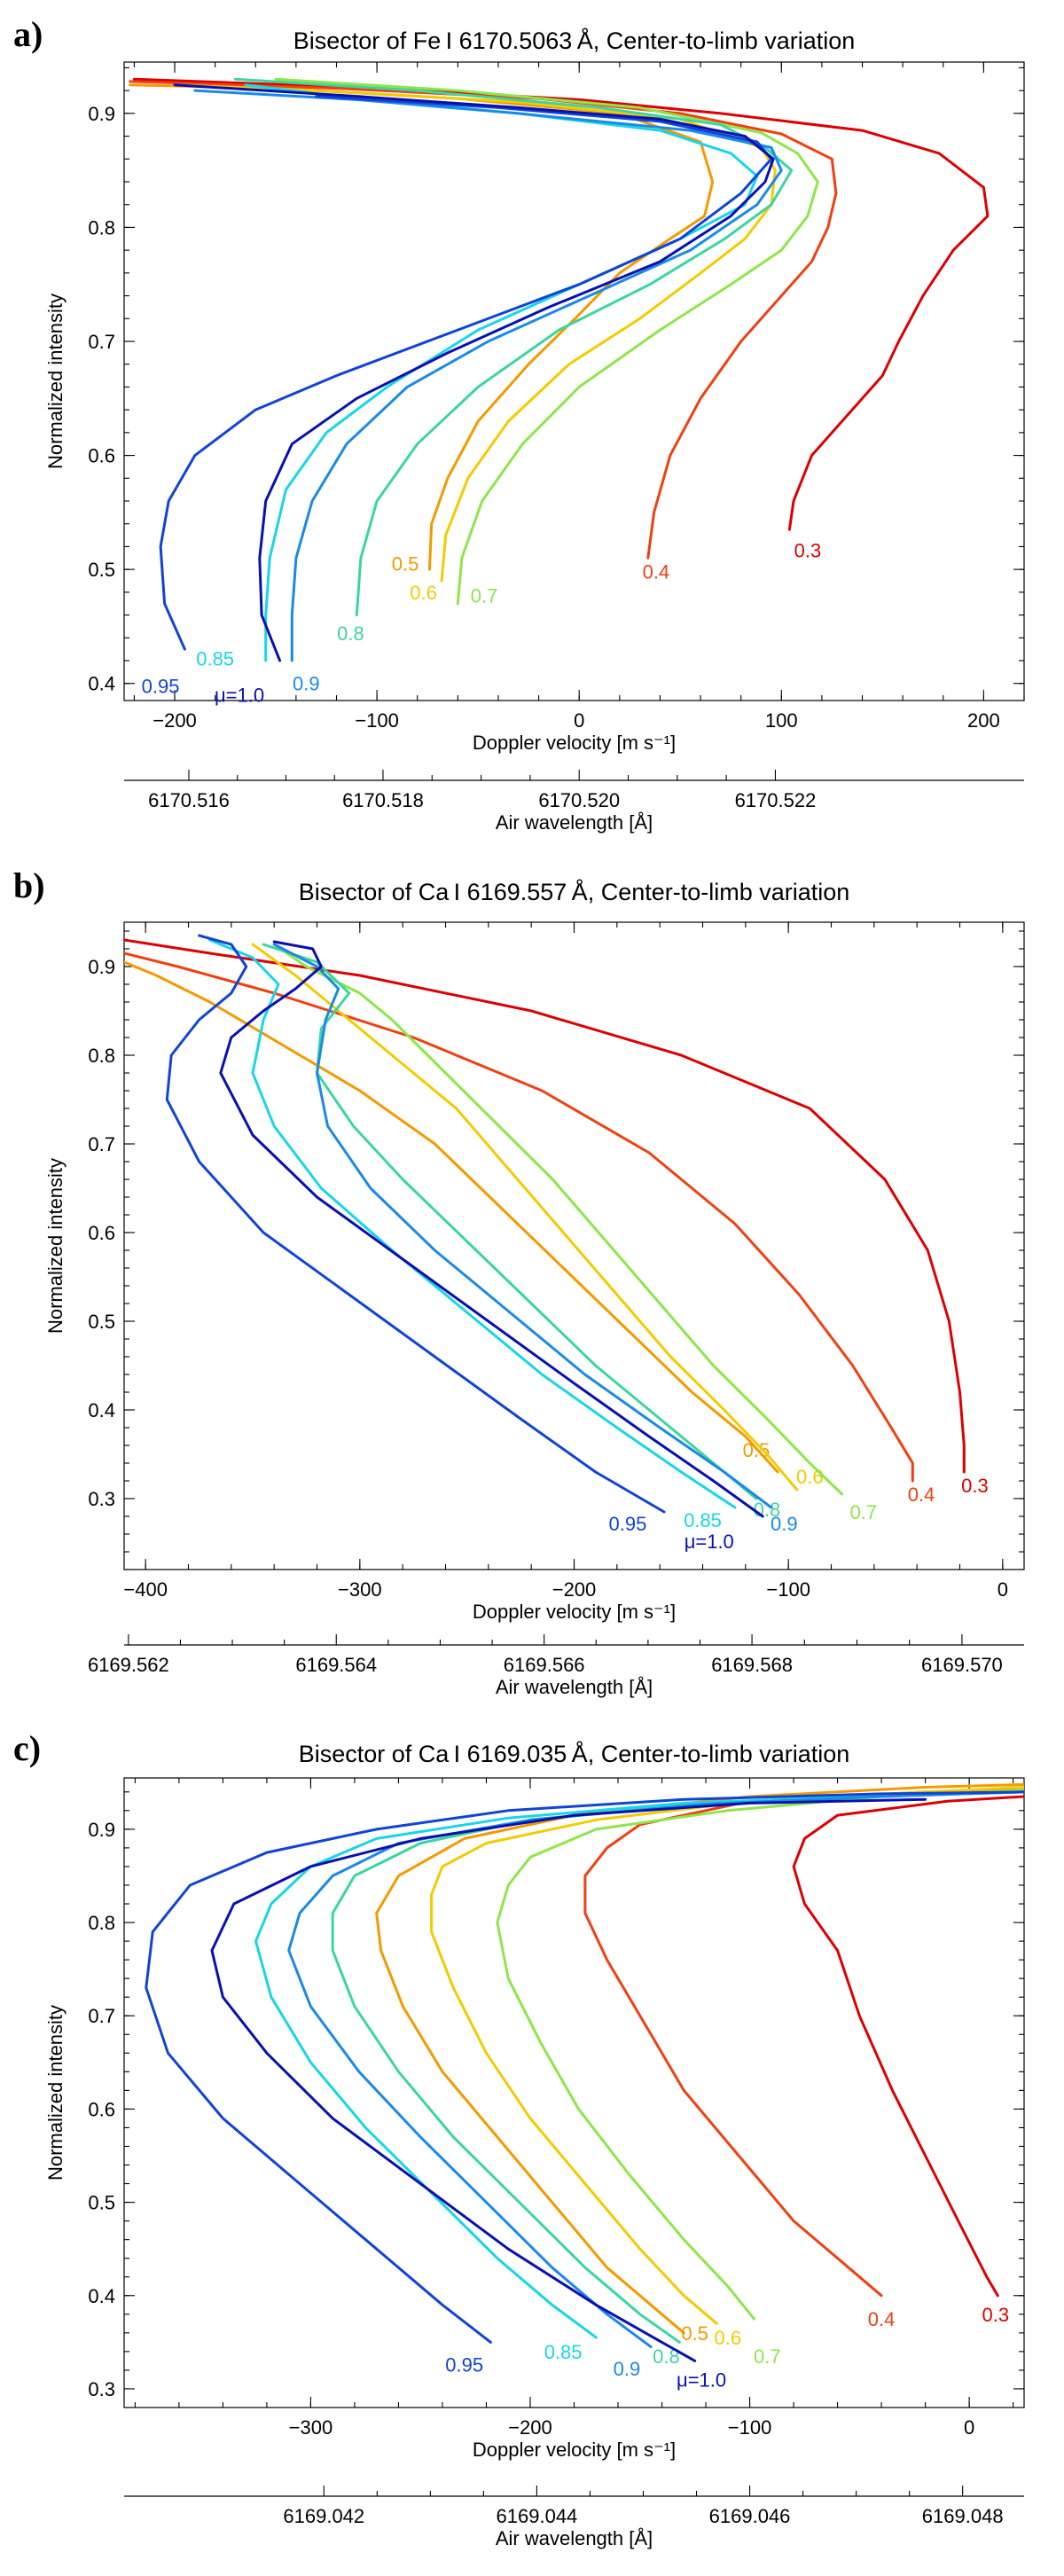 This screenshot has height=2576, width=1064. What do you see at coordinates (383, 800) in the screenshot?
I see `wavelength-tick-label: 6170.518` at bounding box center [383, 800].